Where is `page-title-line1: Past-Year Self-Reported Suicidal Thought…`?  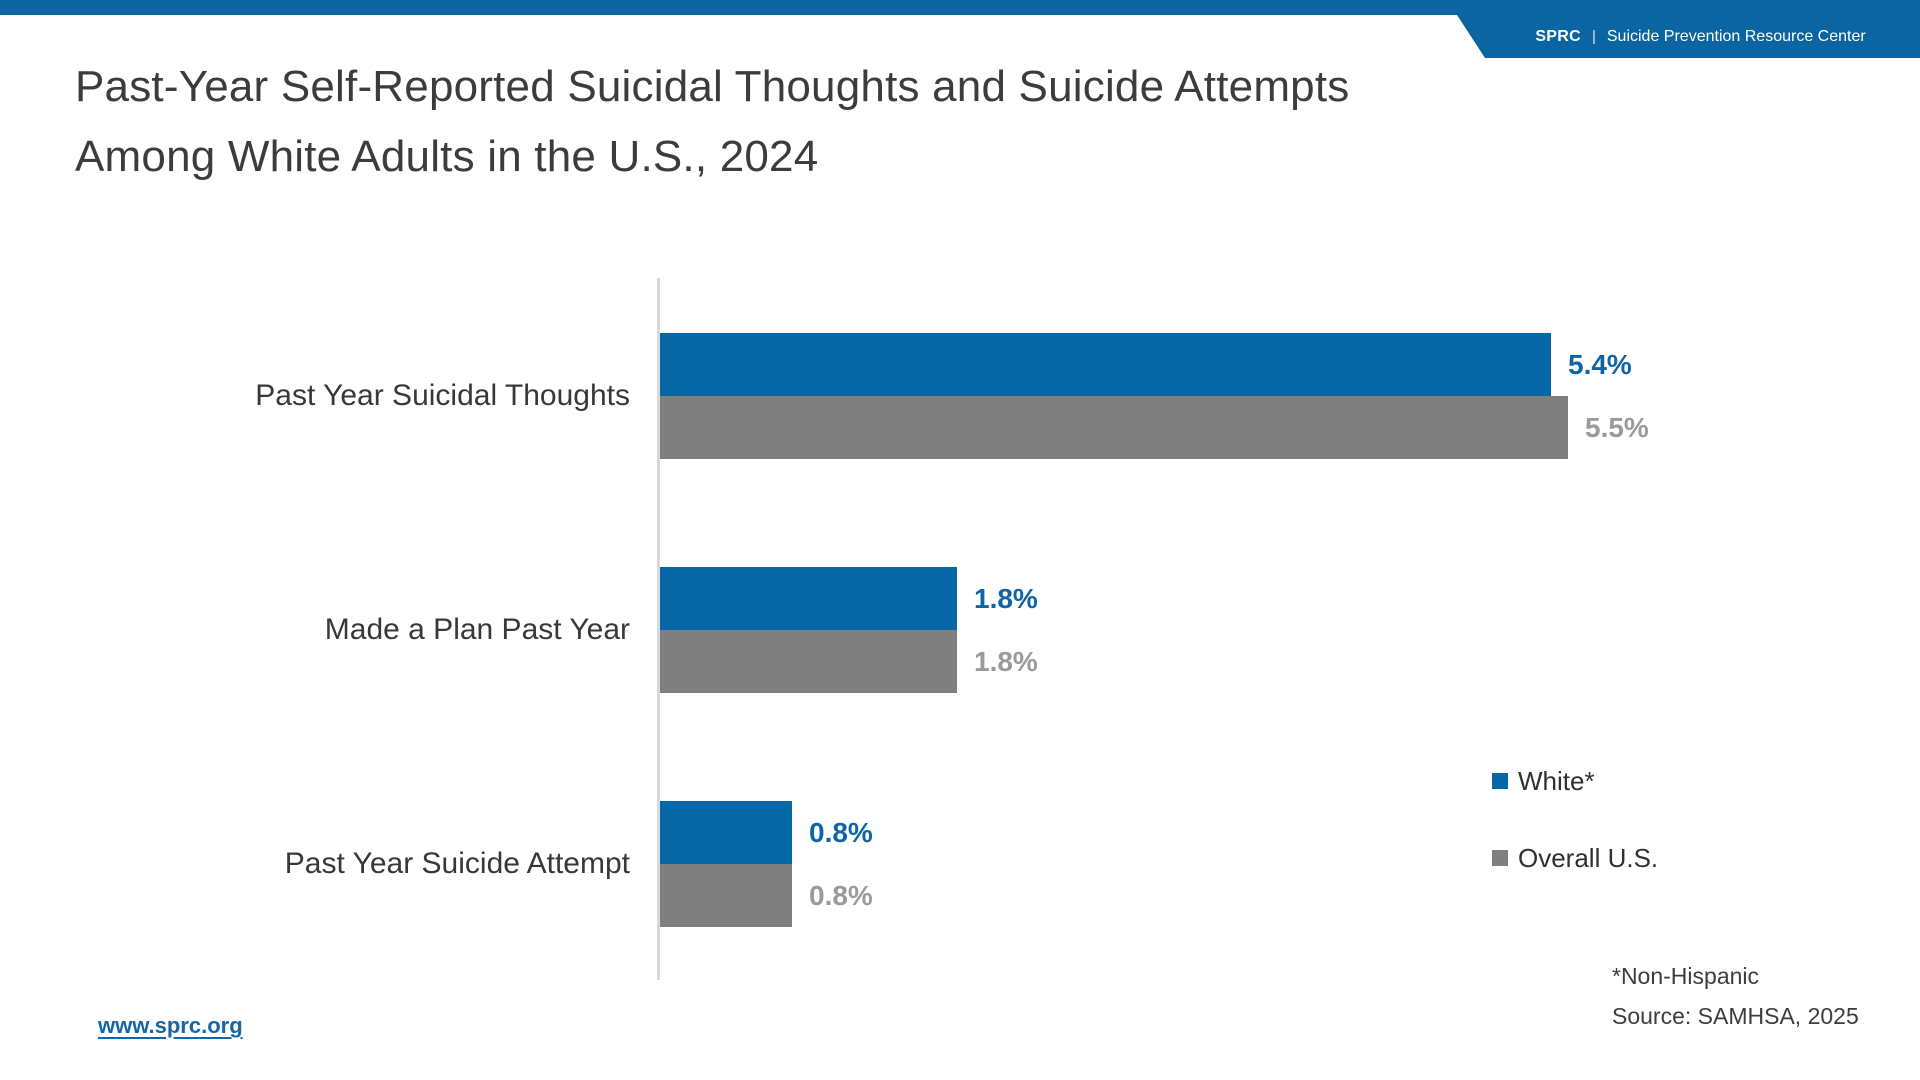 page-title-line1: Past-Year Self-Reported Suicidal Thought… is located at coordinates (712, 86).